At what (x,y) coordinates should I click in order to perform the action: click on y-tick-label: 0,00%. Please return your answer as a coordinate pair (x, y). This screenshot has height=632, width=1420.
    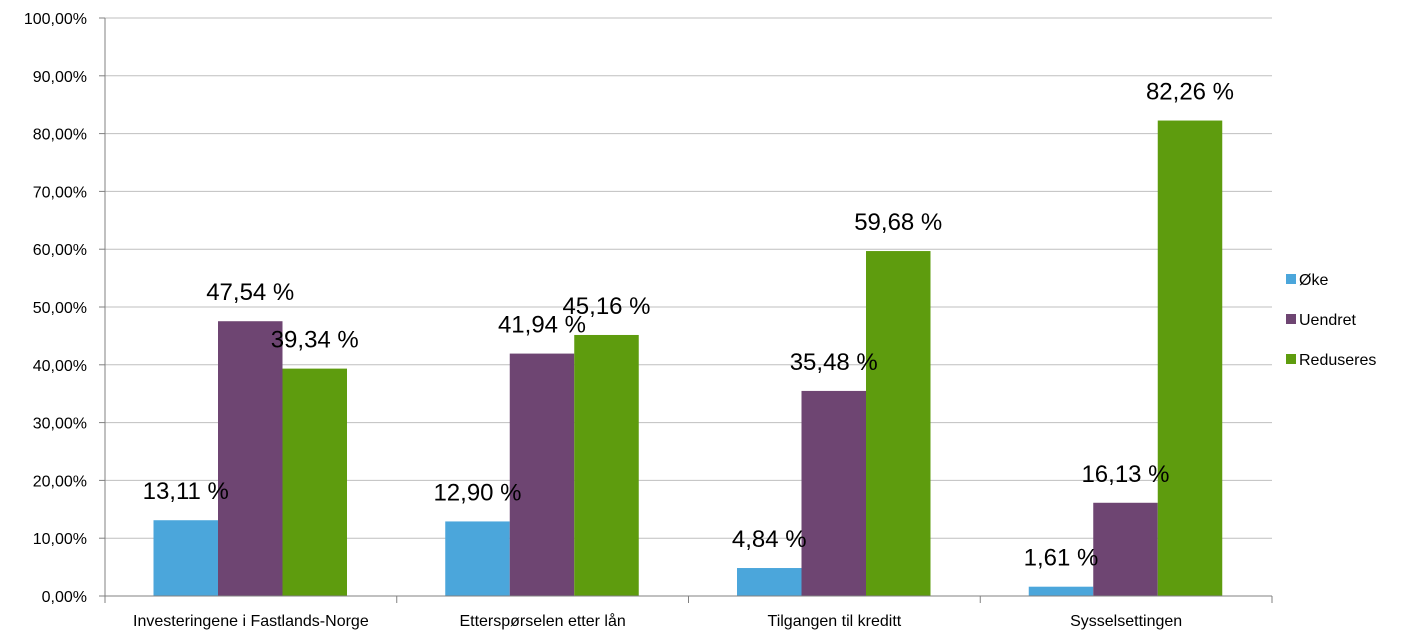
    Looking at the image, I should click on (64, 597).